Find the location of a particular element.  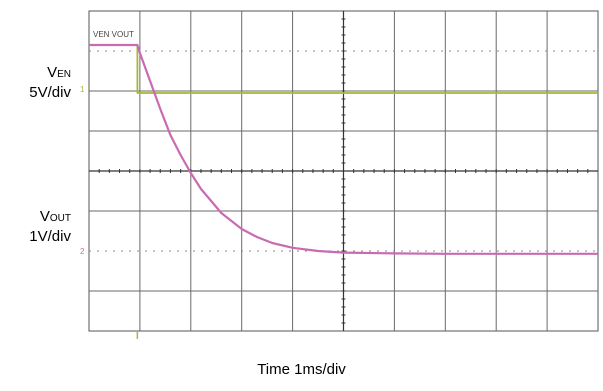

vout-marker: 2 is located at coordinates (82, 251).